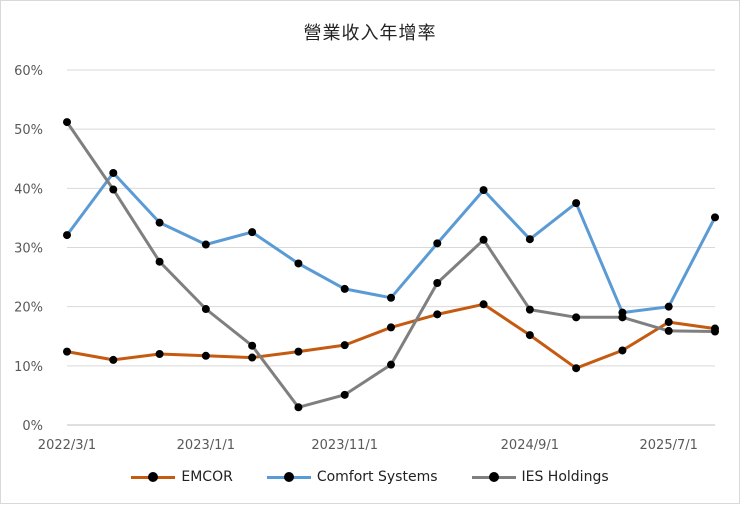 The image size is (740, 505). Describe the element at coordinates (344, 445) in the screenshot. I see `x-tick-label: 2023/11/1` at that location.